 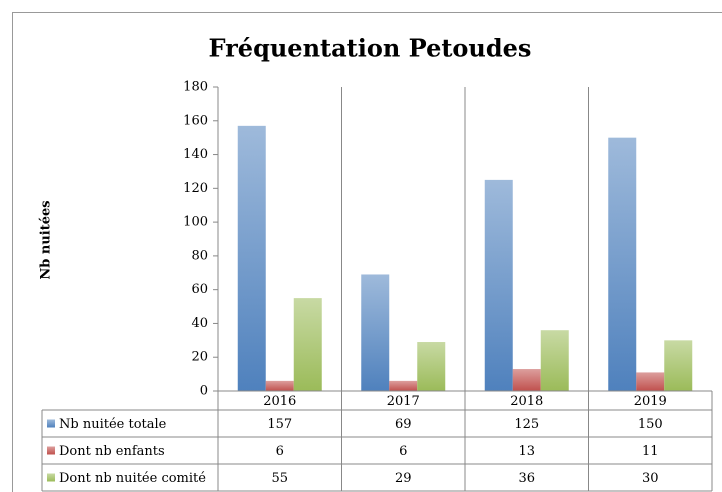 I want to click on table-value: 13, so click(x=526, y=451).